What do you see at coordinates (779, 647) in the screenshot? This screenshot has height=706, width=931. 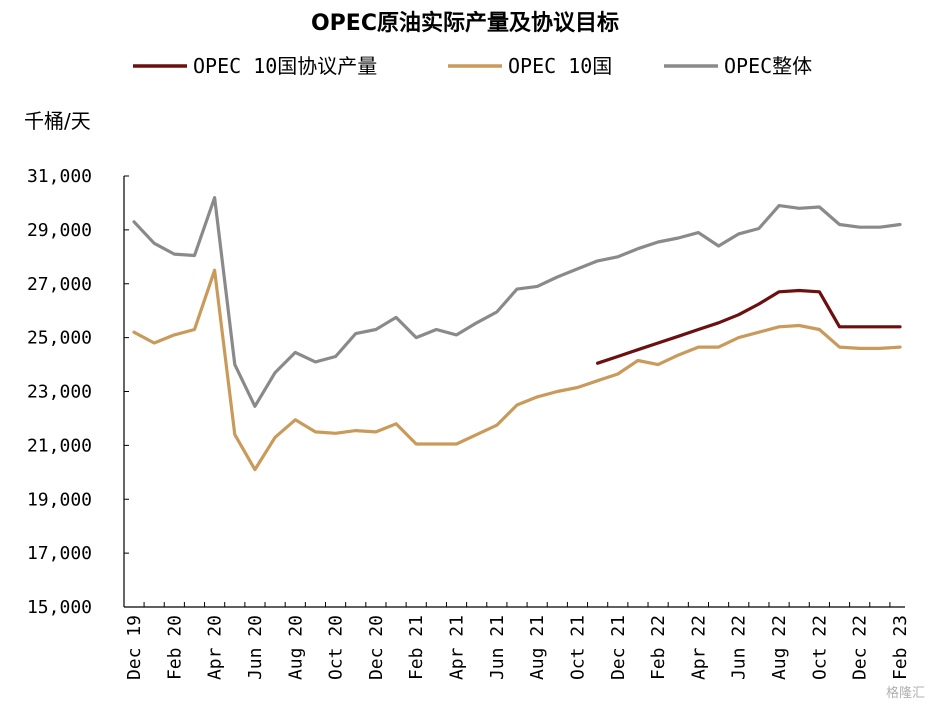 I see `x-tick-label: Aug 22` at bounding box center [779, 647].